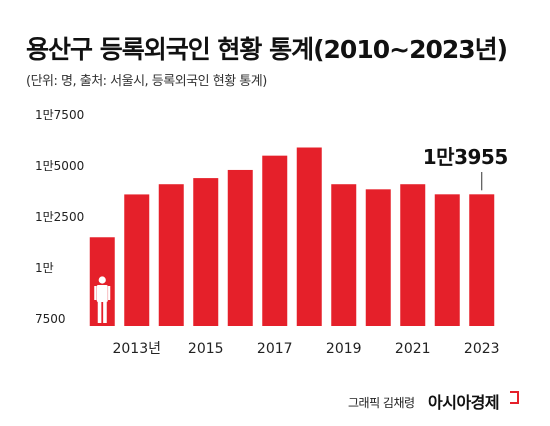 The image size is (550, 426). I want to click on y-tick-label: 1만, so click(44, 268).